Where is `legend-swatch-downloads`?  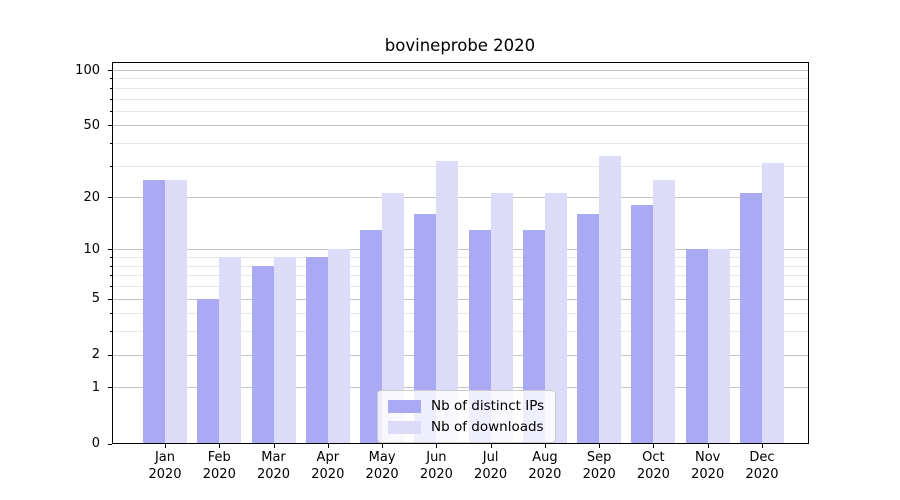
legend-swatch-downloads is located at coordinates (404, 427).